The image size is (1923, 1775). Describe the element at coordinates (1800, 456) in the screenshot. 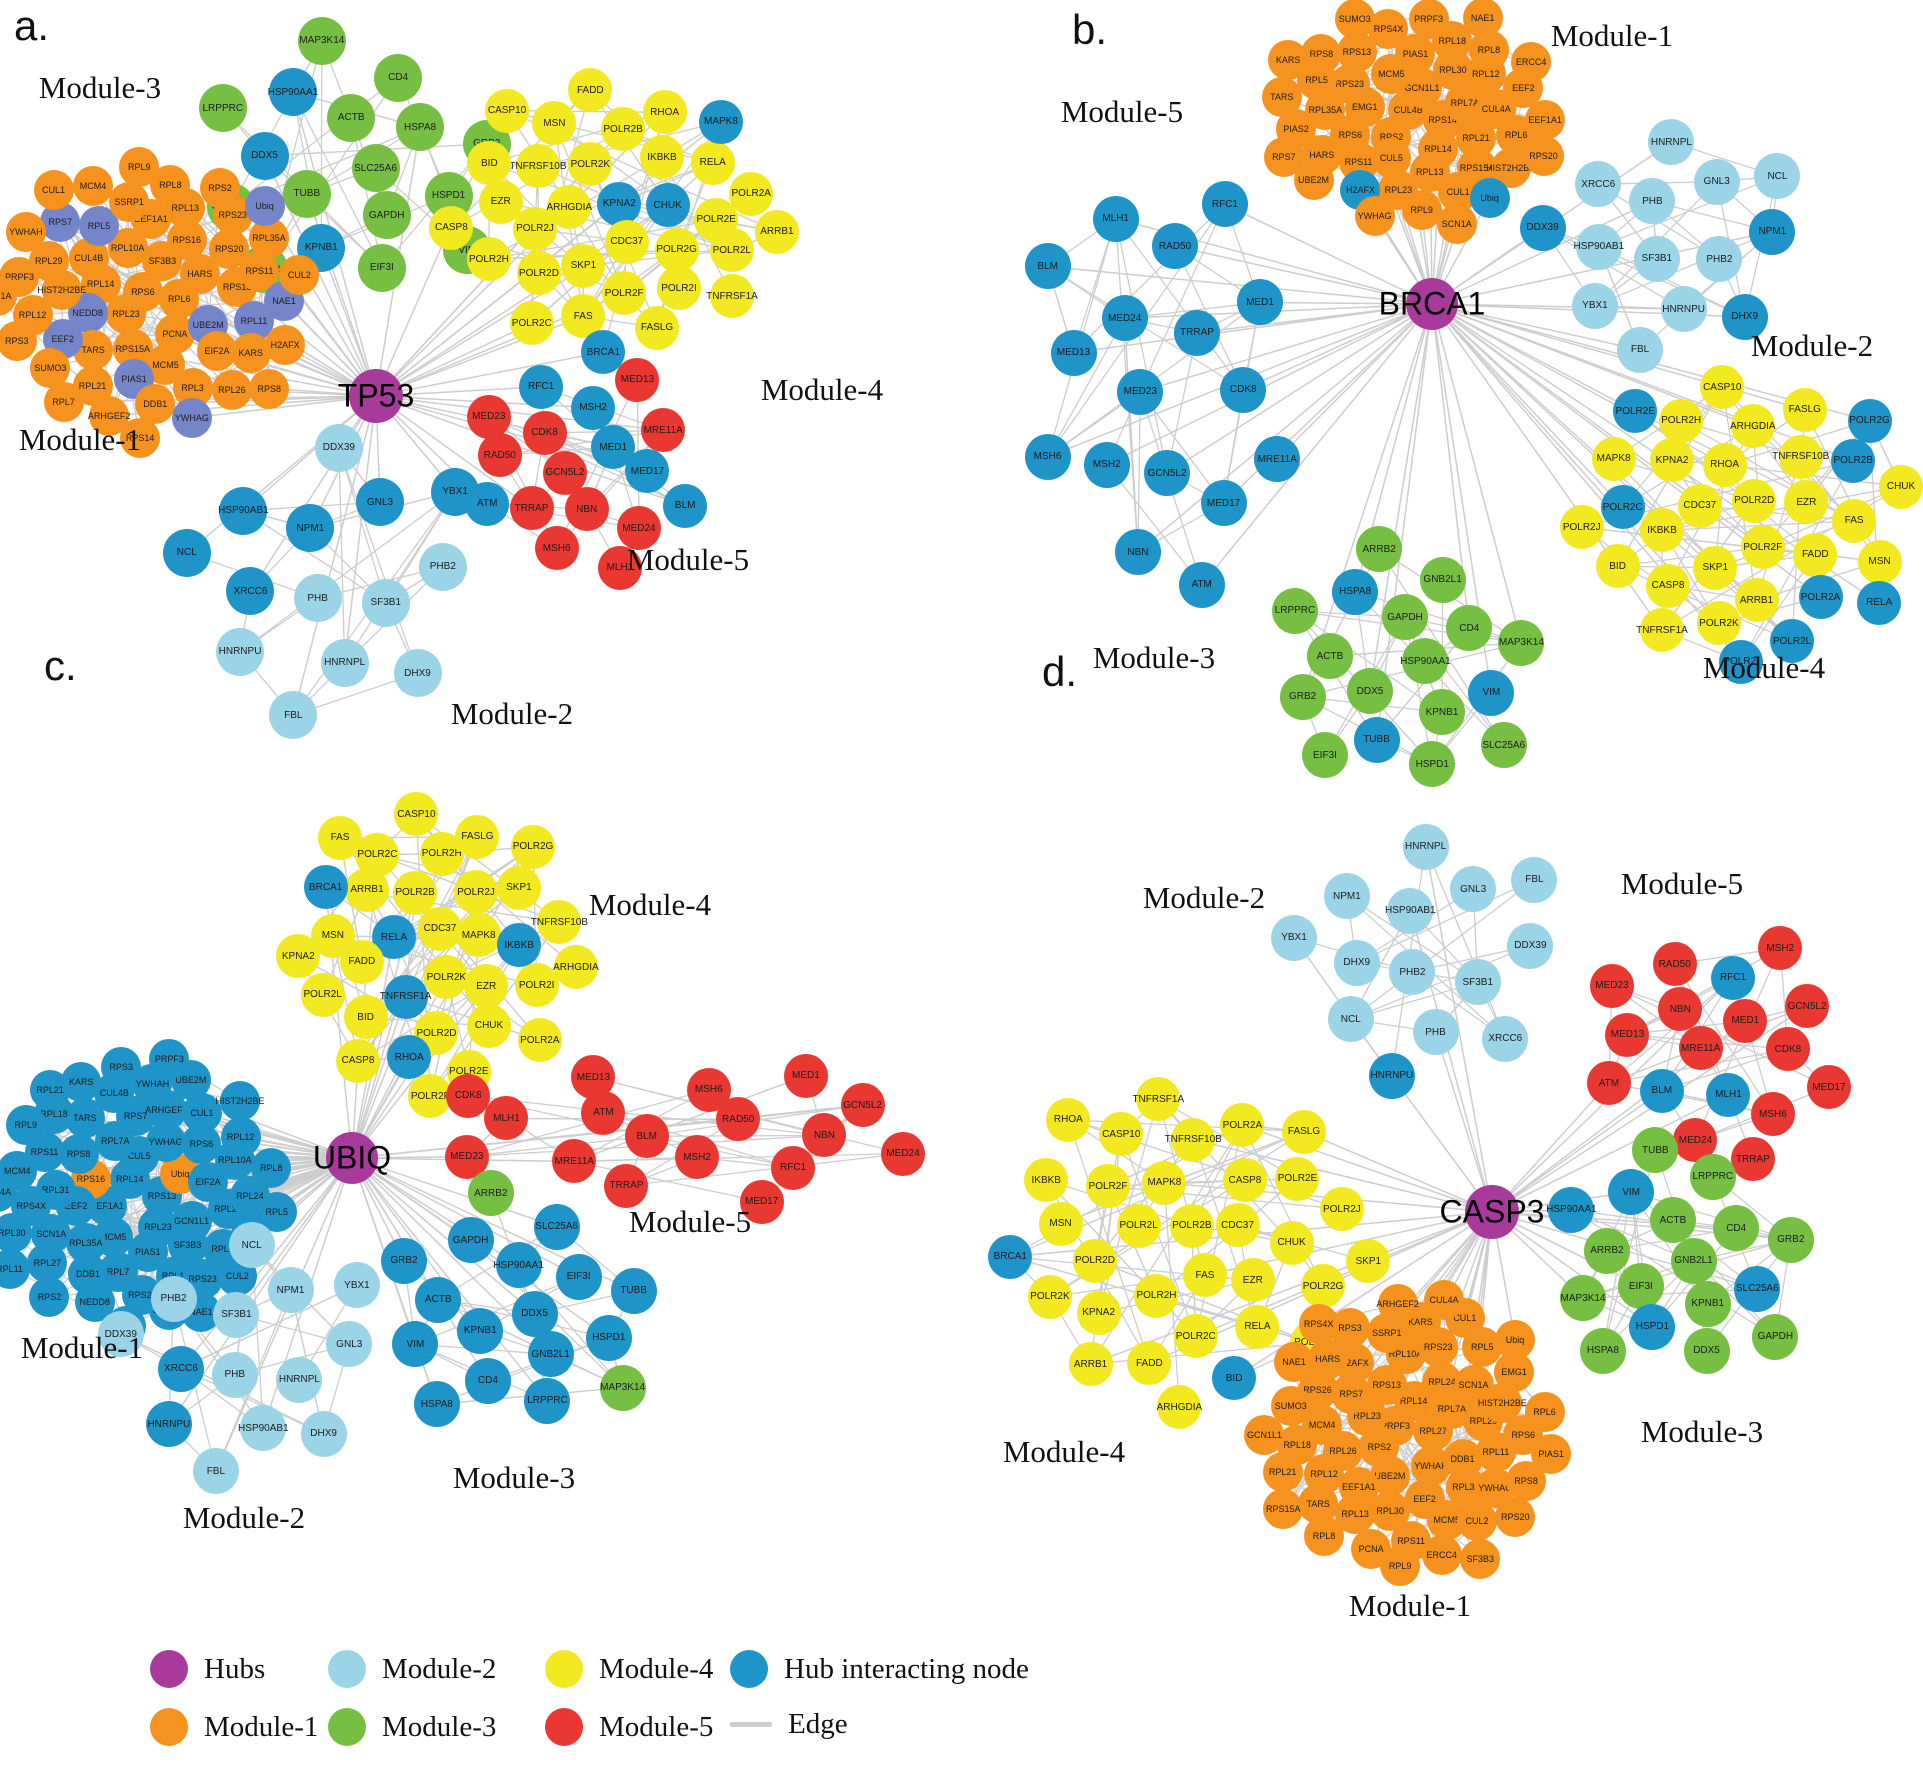

I see `node-TNFRSF10B: TNFRSF10B` at that location.